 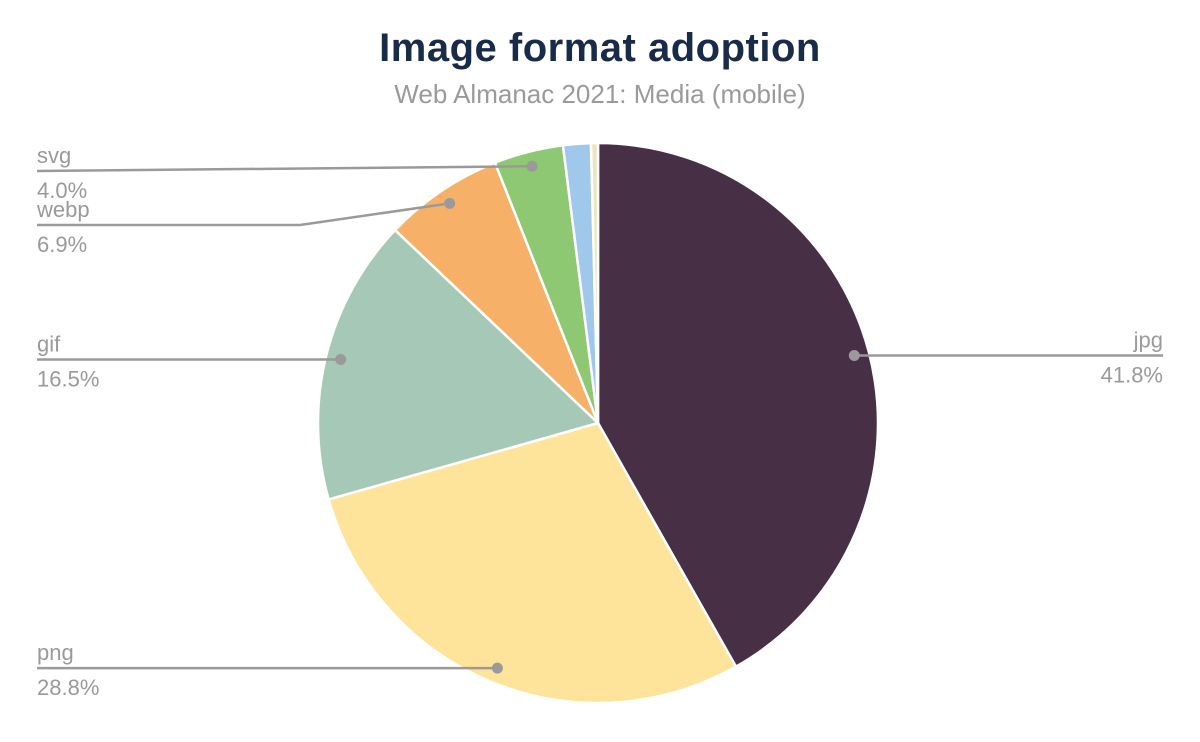 I want to click on pie-slice-webp, so click(x=496, y=293).